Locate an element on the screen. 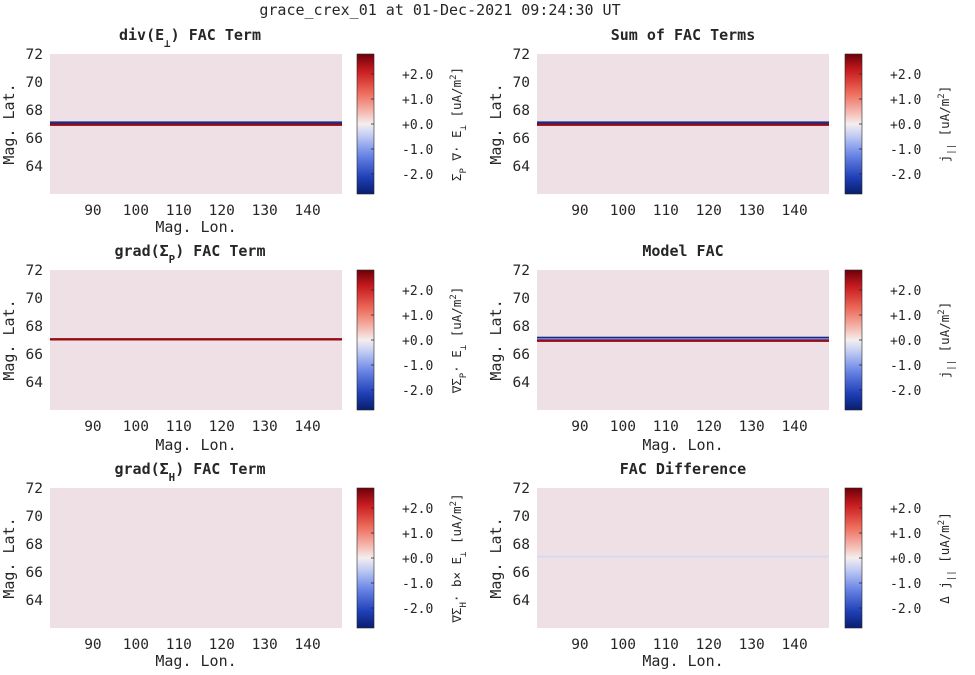 The height and width of the screenshot is (675, 975). colorbar-label: Δ j|| [uA/m2] is located at coordinates (947, 558).